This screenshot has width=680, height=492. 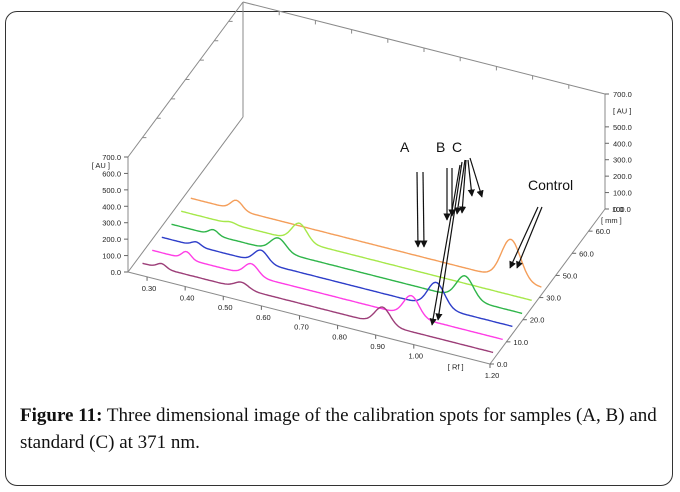 What do you see at coordinates (301, 327) in the screenshot?
I see `x-tick-label: 0.70` at bounding box center [301, 327].